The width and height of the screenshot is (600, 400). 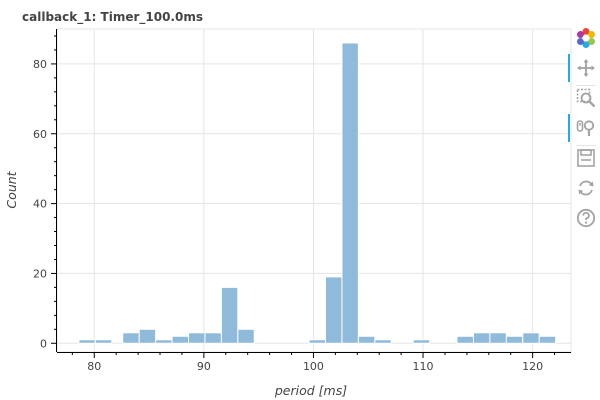 What do you see at coordinates (586, 128) in the screenshot?
I see `wheel-zoom-tool-icon` at bounding box center [586, 128].